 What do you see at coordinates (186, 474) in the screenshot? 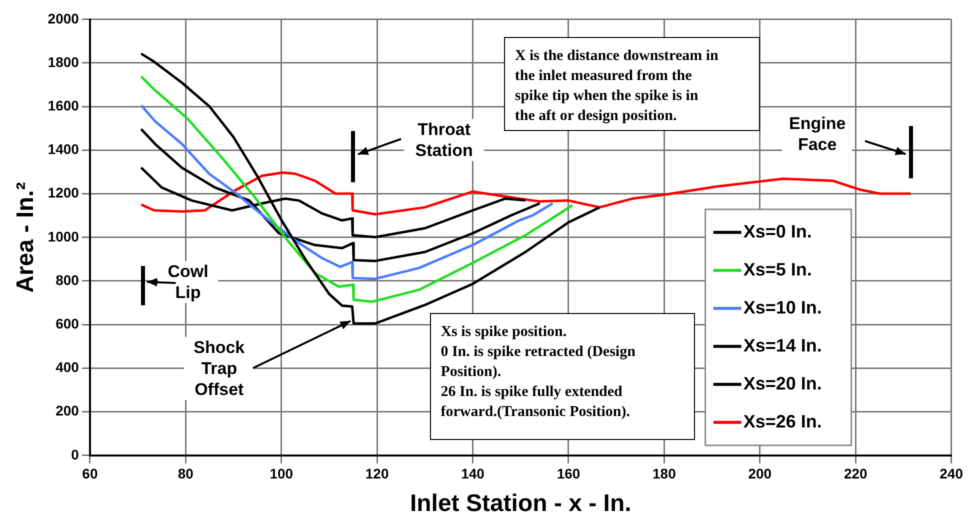
I see `x-tick-label: 80` at bounding box center [186, 474].